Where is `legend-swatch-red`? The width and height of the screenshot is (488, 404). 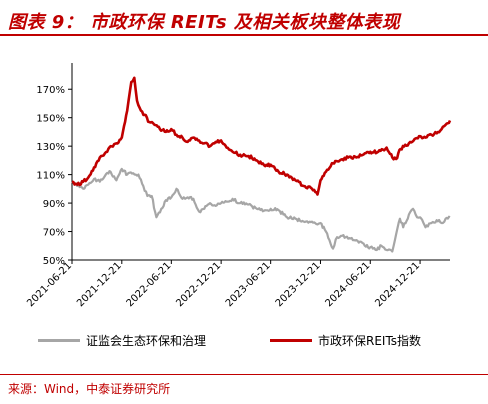 legend-swatch-red is located at coordinates (291, 340).